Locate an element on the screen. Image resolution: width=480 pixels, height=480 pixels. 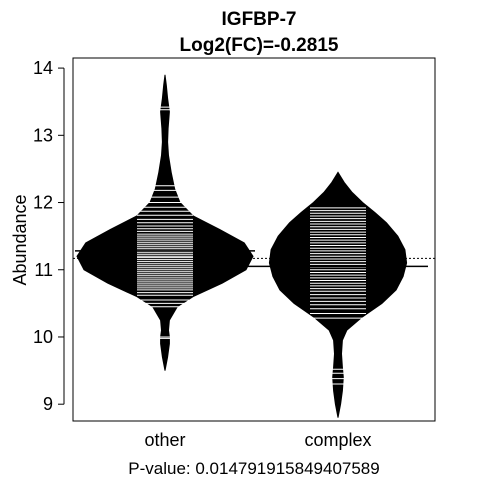
y-tick-label: 13 is located at coordinates (43, 135).